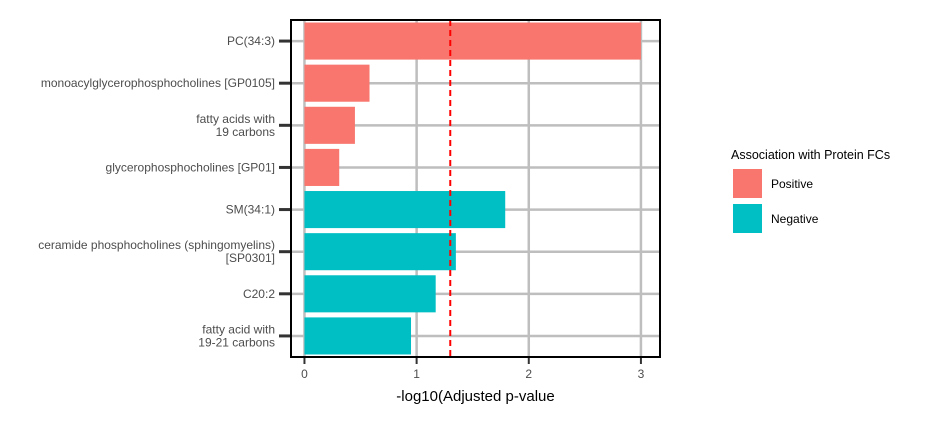 The width and height of the screenshot is (944, 425). Describe the element at coordinates (259, 294) in the screenshot. I see `category-label-6-0: C20:2` at that location.